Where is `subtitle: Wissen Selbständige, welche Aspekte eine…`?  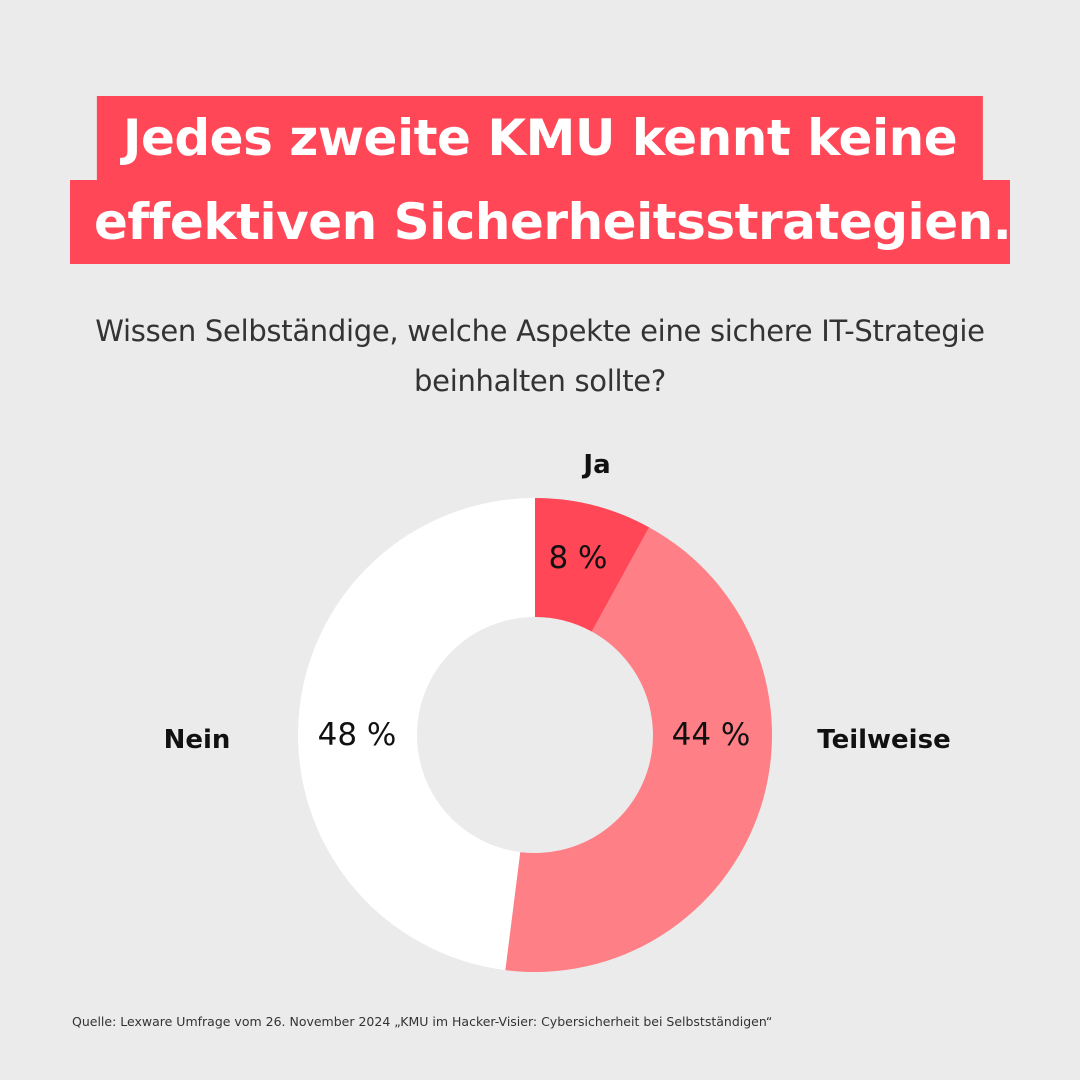
subtitle: Wissen Selbständige, welche Aspekte eine… is located at coordinates (540, 356).